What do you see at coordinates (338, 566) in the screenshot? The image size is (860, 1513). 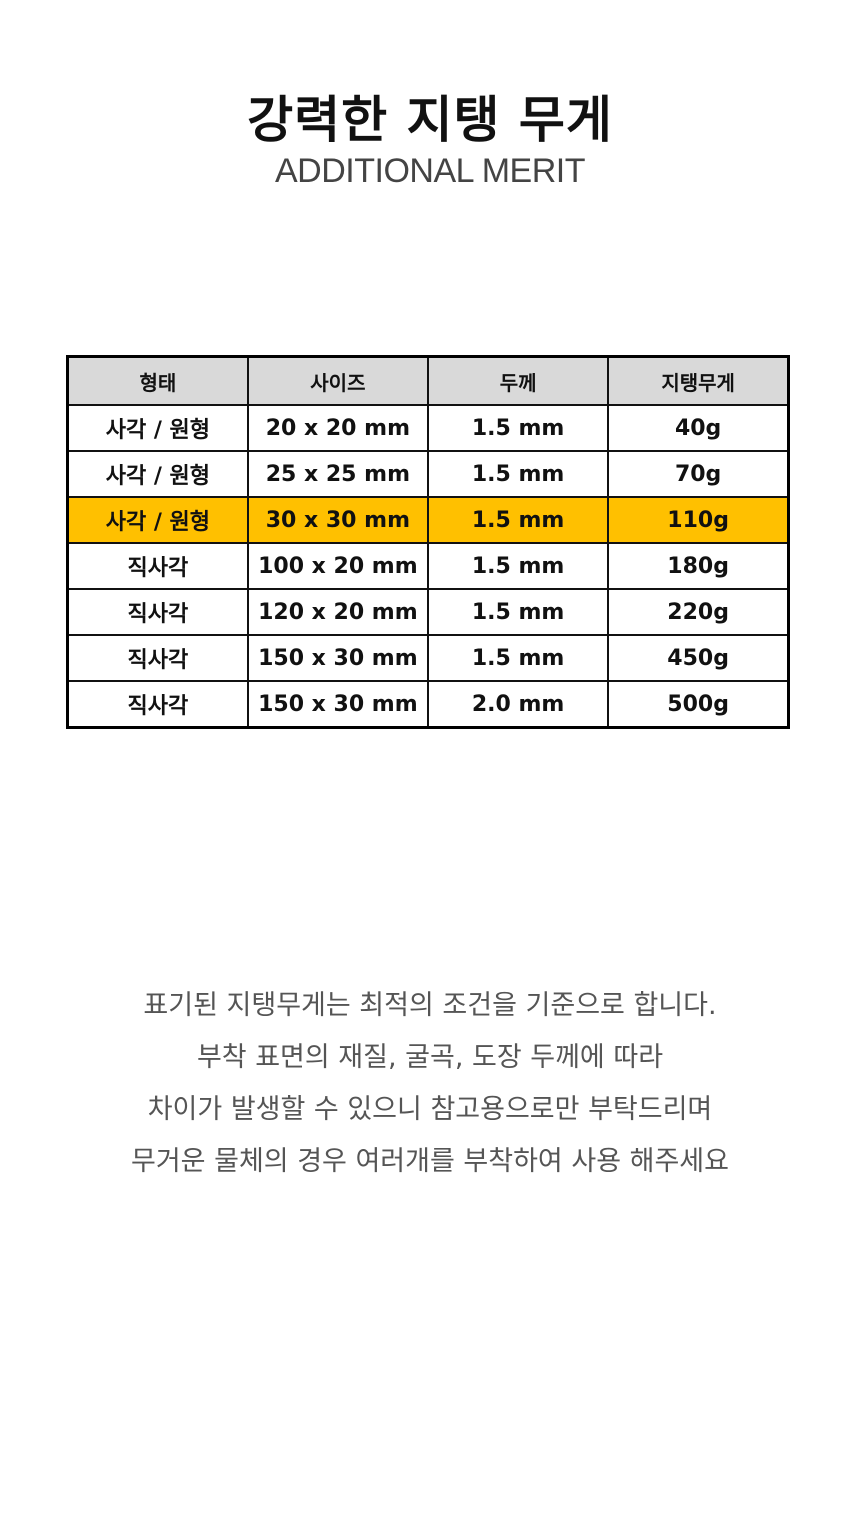 I see `cell-size: 100 x 20 mm` at bounding box center [338, 566].